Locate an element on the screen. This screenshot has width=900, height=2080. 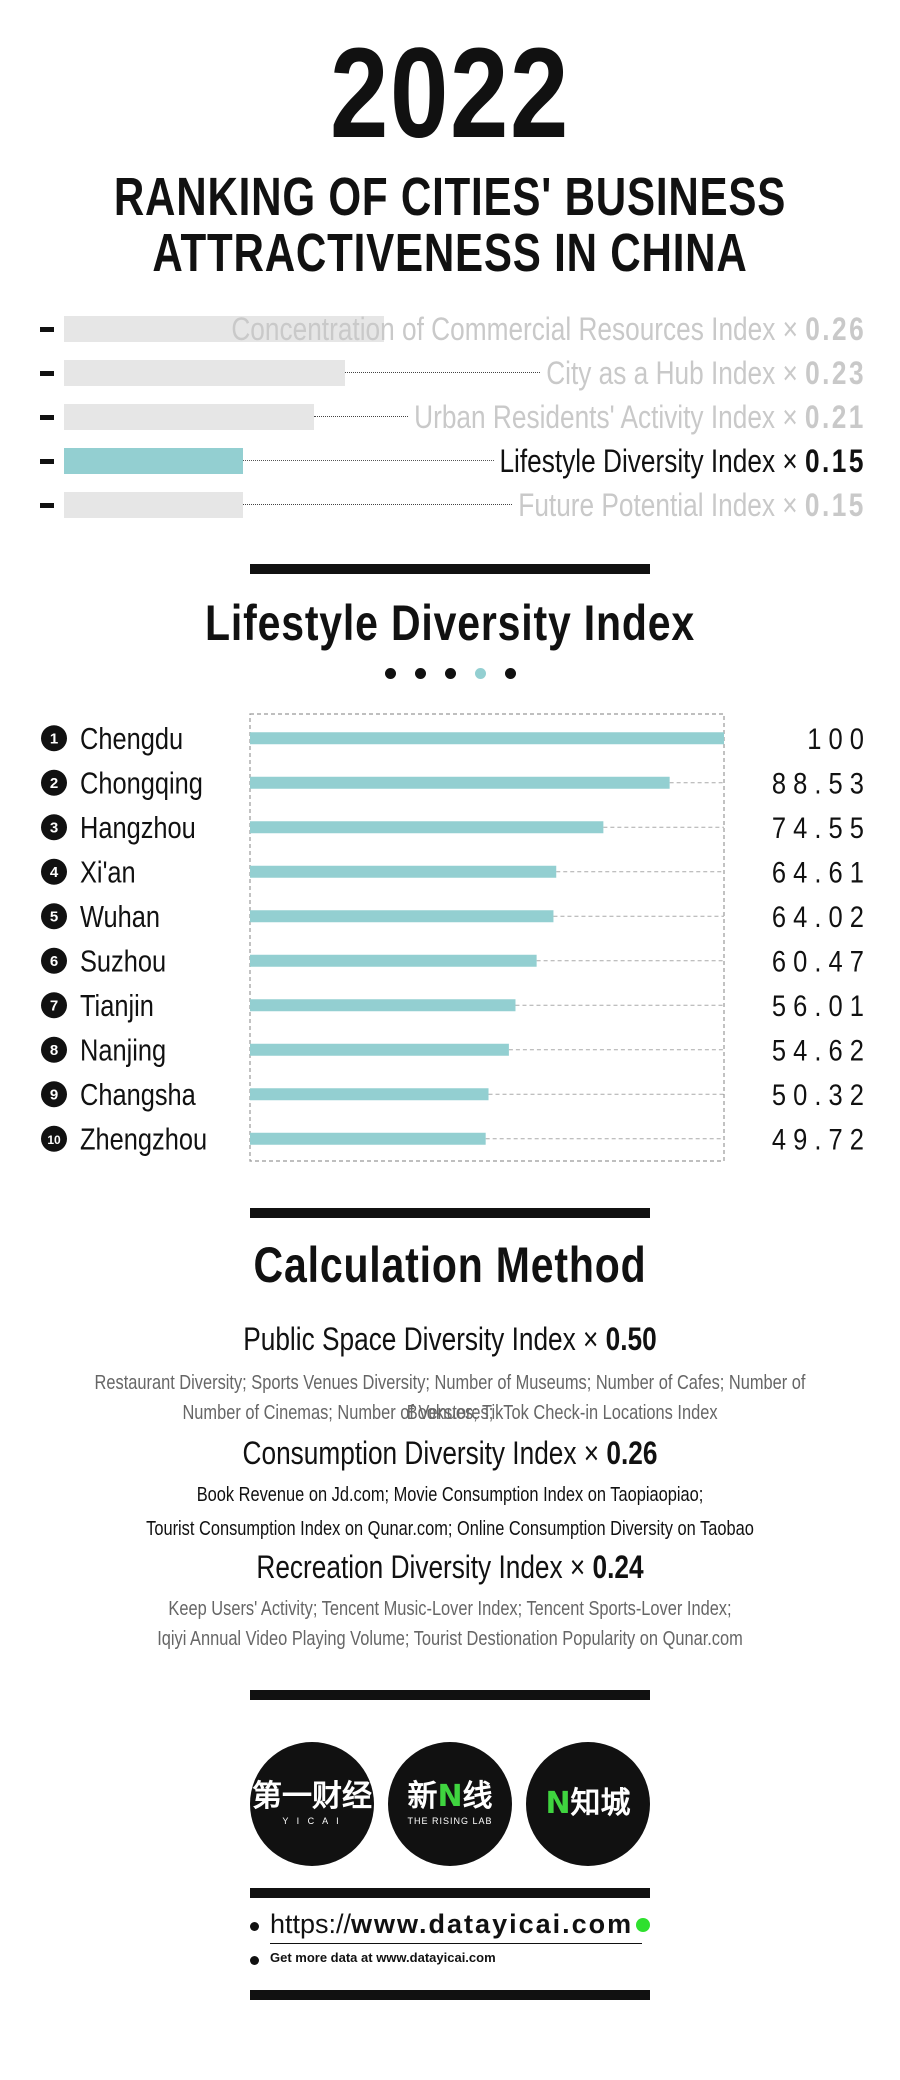
city-label: Chengdu is located at coordinates (131, 739).